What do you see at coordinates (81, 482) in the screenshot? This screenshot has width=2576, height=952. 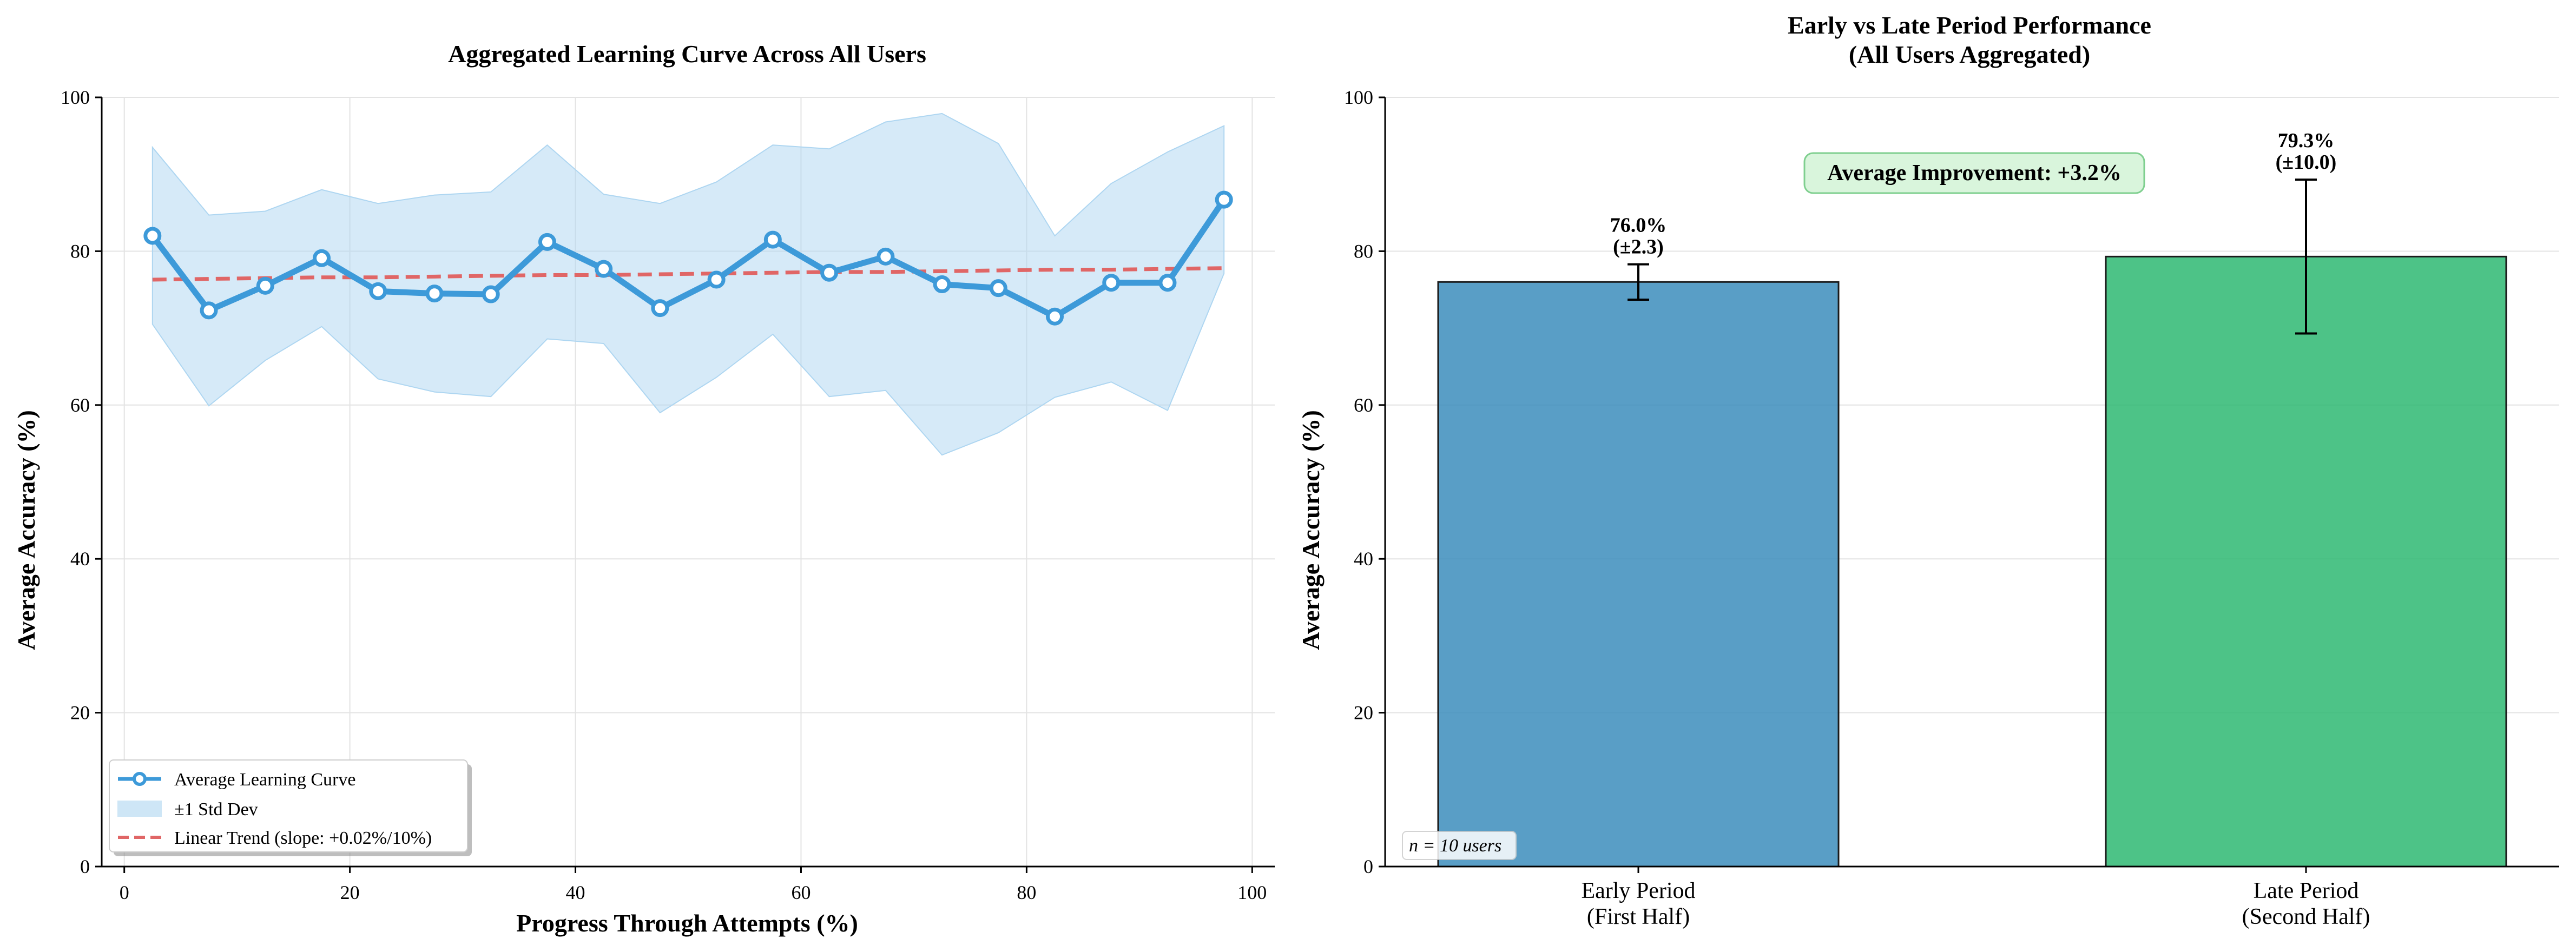 I see `left-y-ticks: 0 20 40 60 80 100` at bounding box center [81, 482].